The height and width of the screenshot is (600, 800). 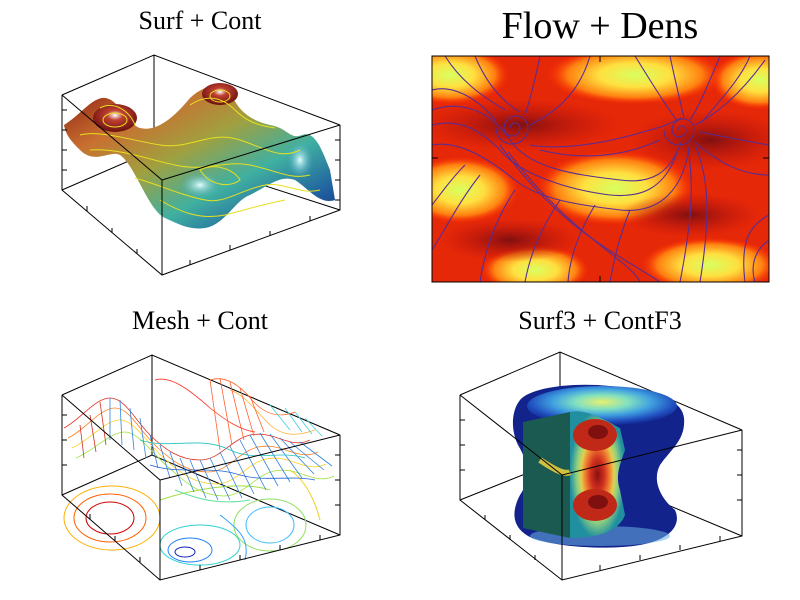 I want to click on surf-cont-plot, so click(x=201, y=165).